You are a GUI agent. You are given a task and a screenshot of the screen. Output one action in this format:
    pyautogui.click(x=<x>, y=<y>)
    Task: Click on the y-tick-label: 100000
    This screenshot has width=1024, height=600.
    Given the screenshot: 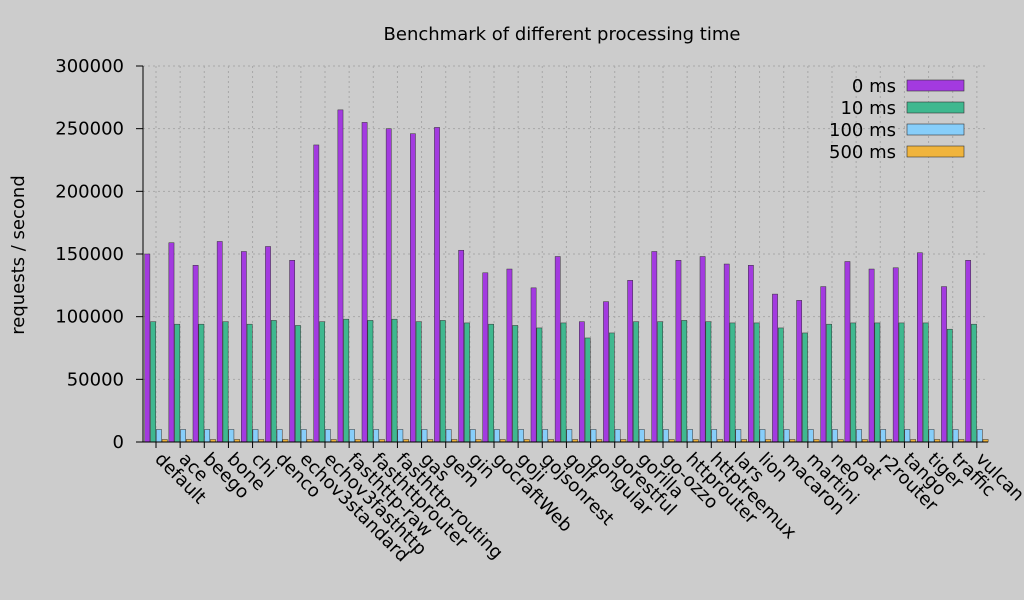 What is the action you would take?
    pyautogui.click(x=89, y=317)
    